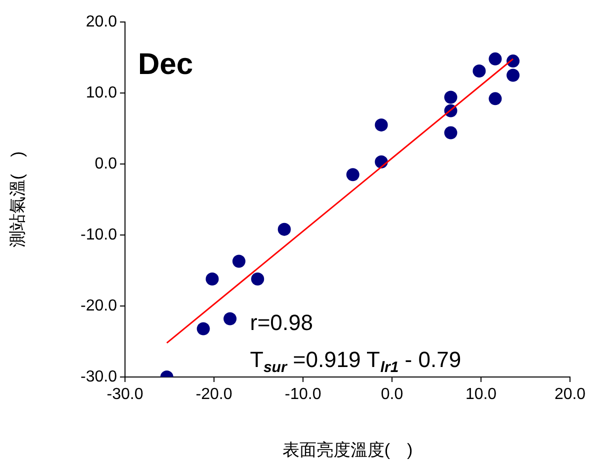 The image size is (597, 465). What do you see at coordinates (281, 322) in the screenshot?
I see `annotation: r=0.98` at bounding box center [281, 322].